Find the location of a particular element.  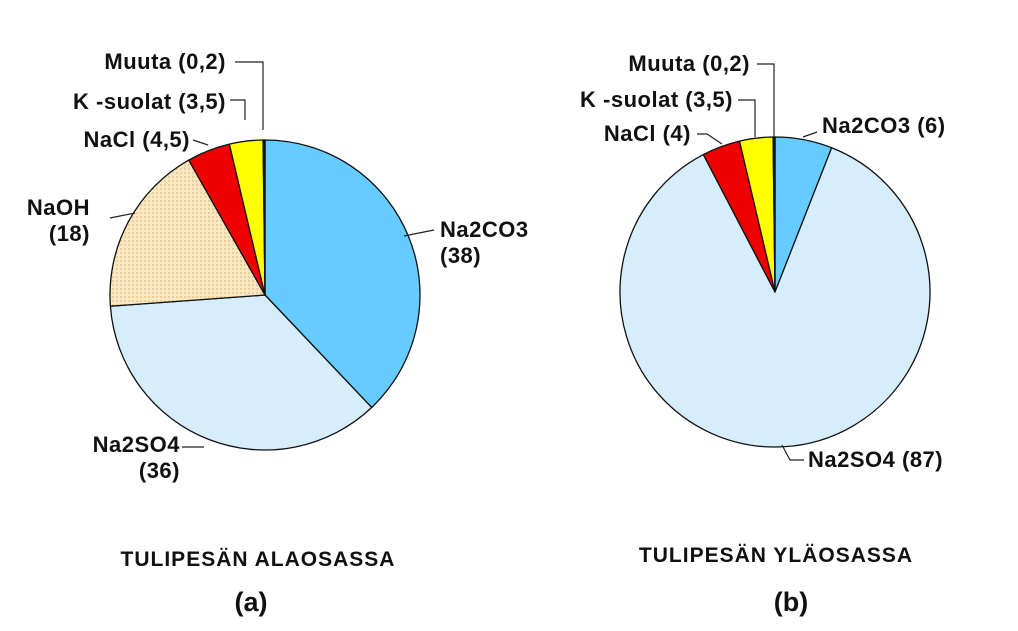

slice-label-na2so4: Na2SO4 (87) is located at coordinates (875, 459).